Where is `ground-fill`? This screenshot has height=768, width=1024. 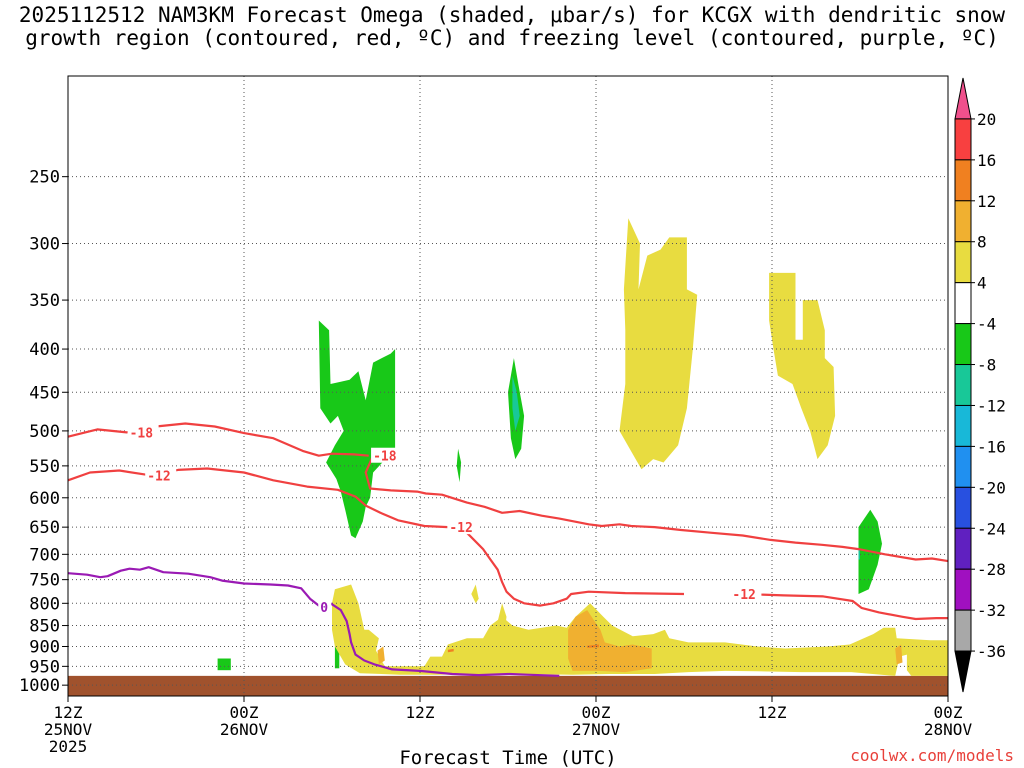
ground-fill is located at coordinates (508, 685).